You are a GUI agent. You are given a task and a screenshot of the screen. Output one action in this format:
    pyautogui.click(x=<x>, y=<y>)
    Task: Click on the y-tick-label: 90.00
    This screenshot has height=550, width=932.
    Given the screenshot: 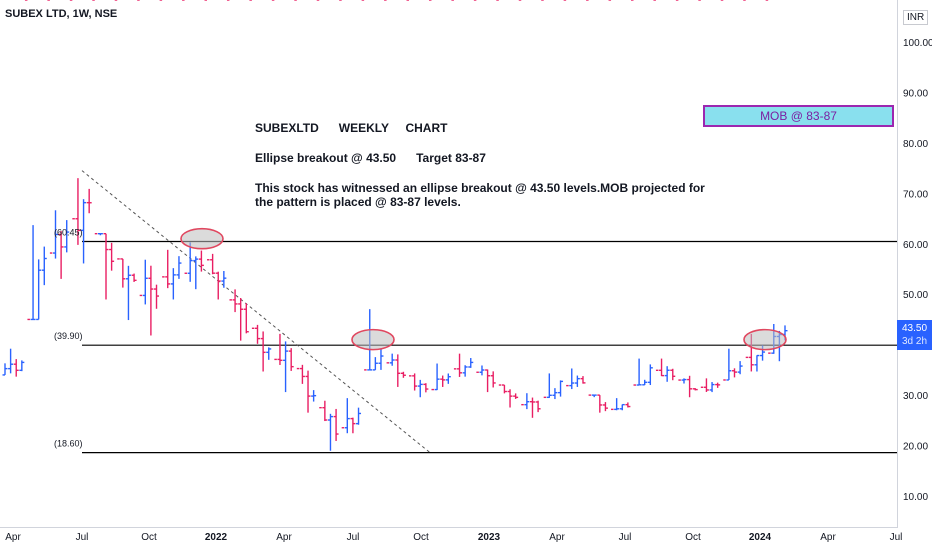 What is the action you would take?
    pyautogui.click(x=915, y=93)
    